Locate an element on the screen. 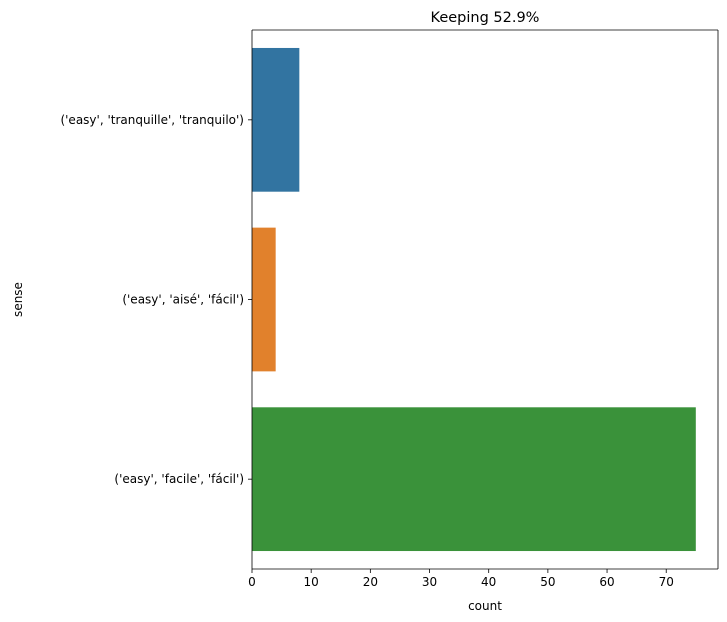 The width and height of the screenshot is (727, 622). x-tick-label: 0 is located at coordinates (252, 582).